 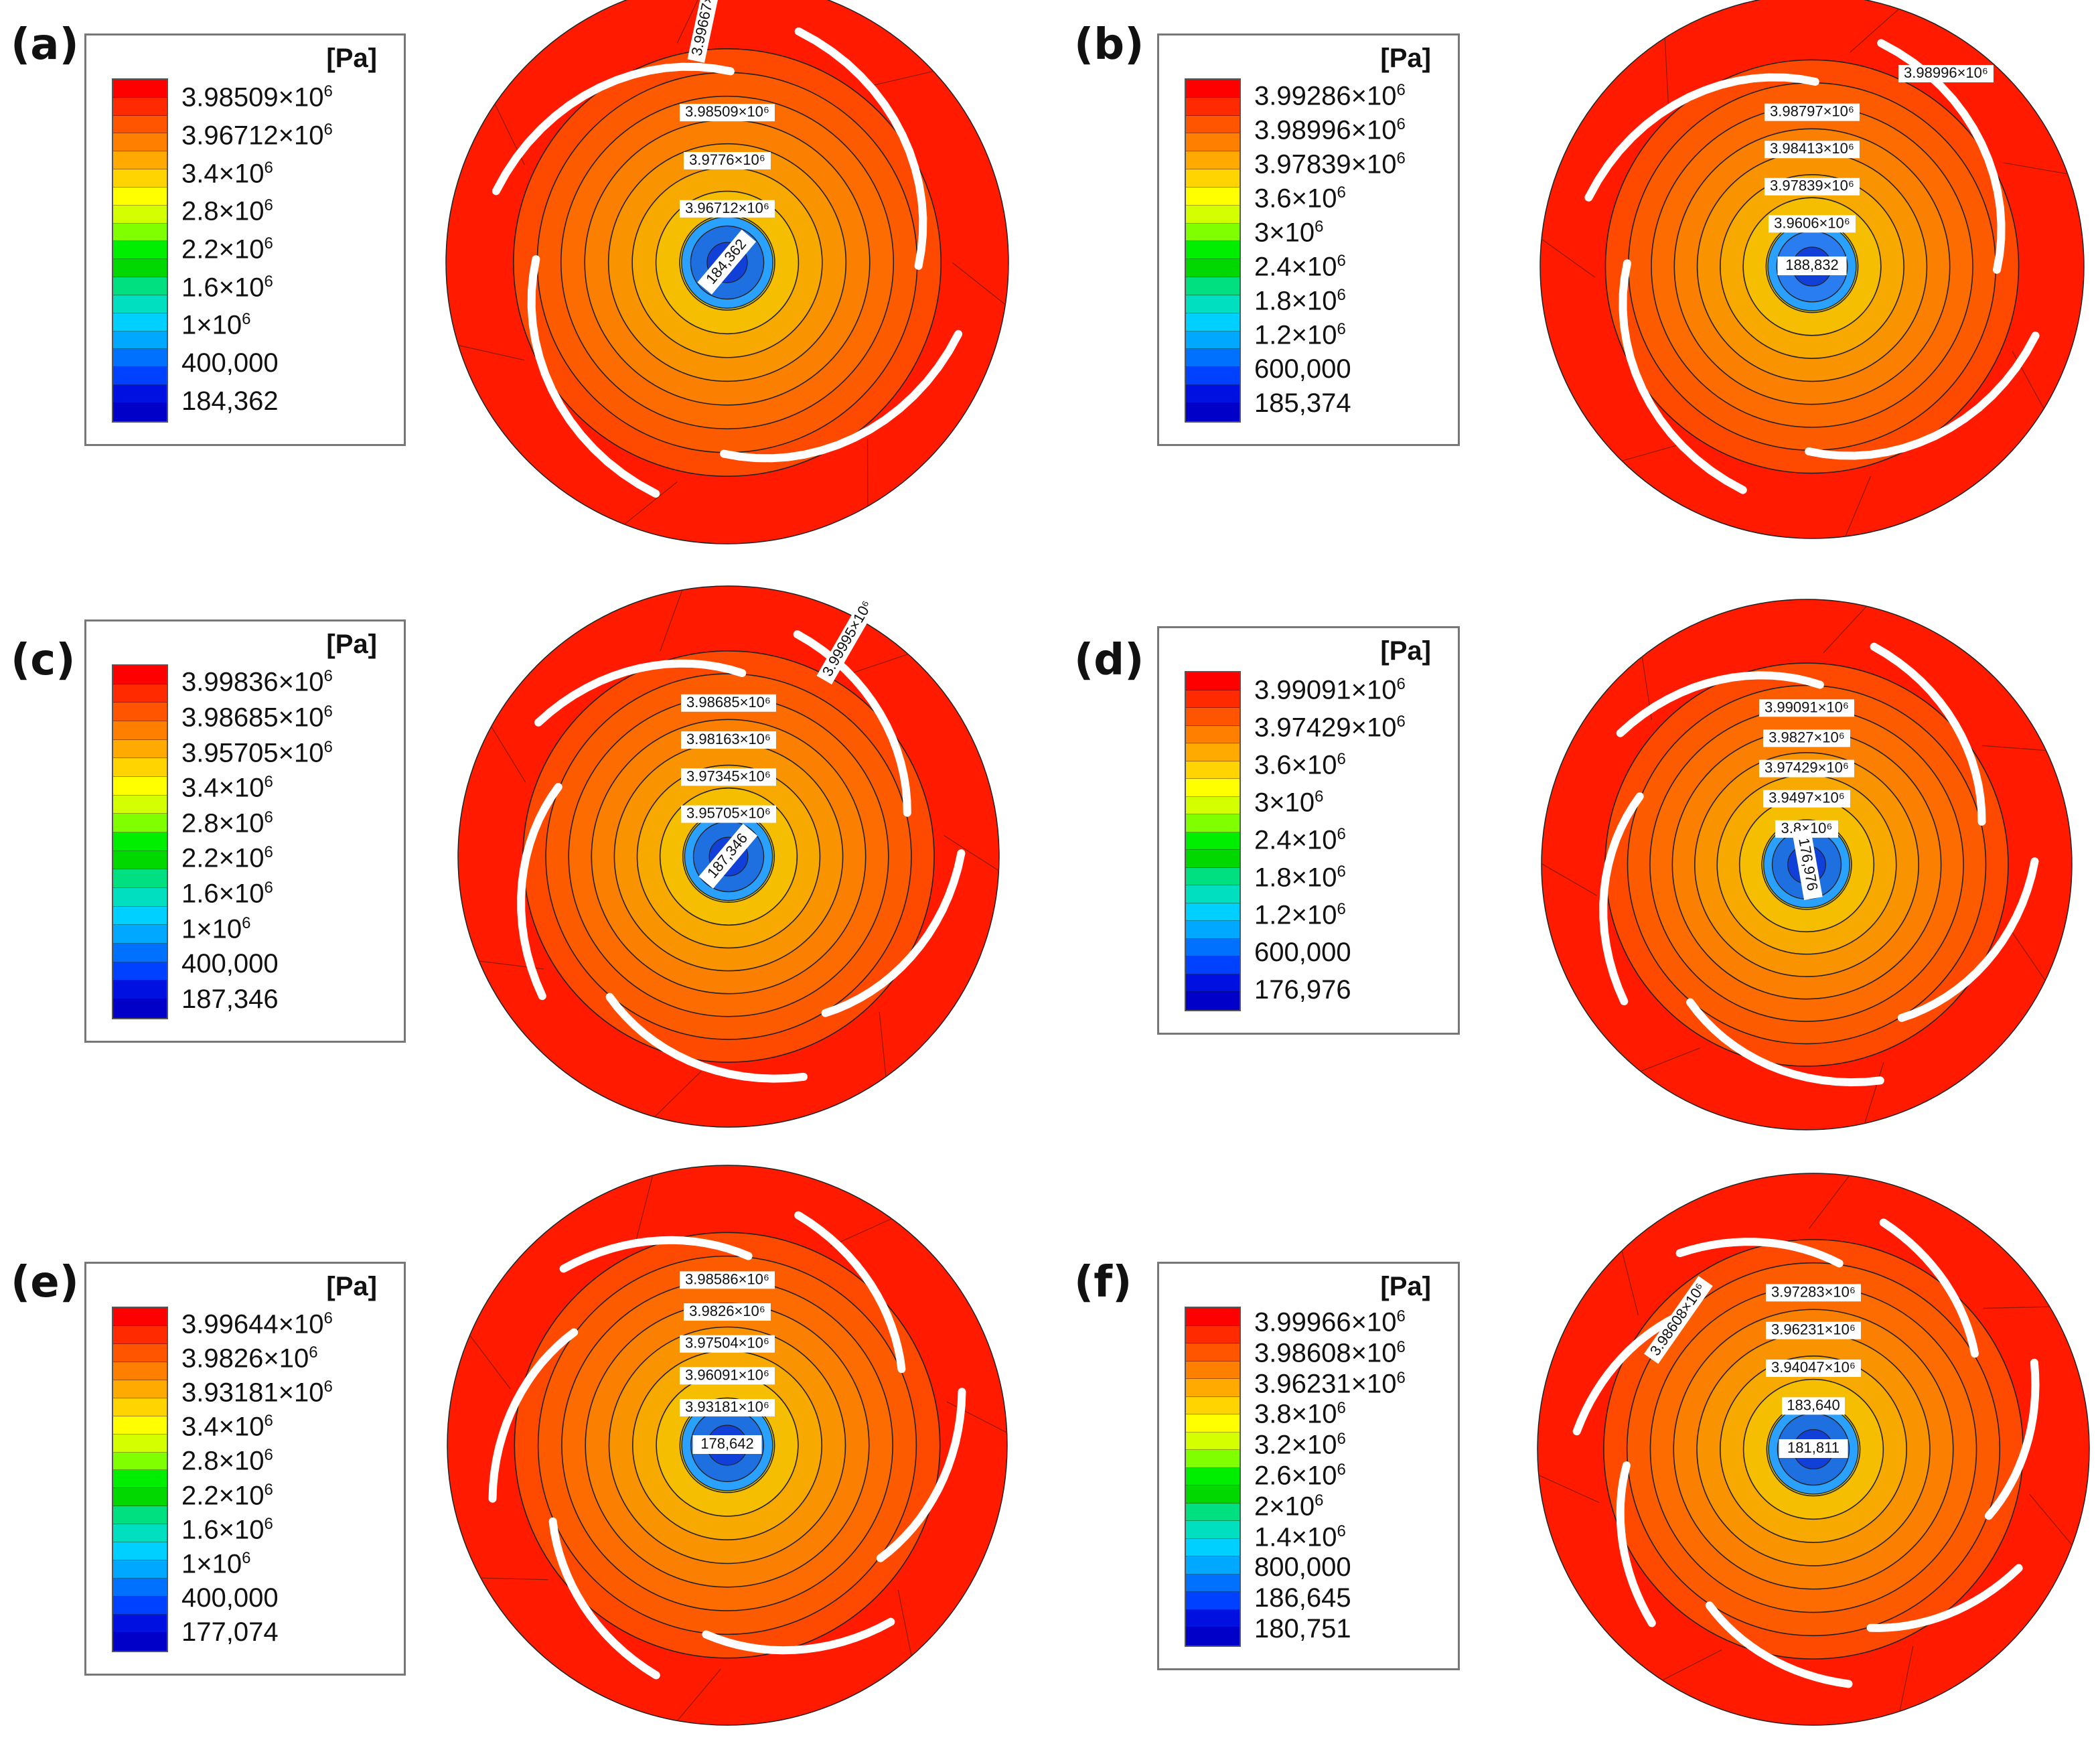 What do you see at coordinates (257, 717) in the screenshot?
I see `legend-tick-label: 3.98685×106` at bounding box center [257, 717].